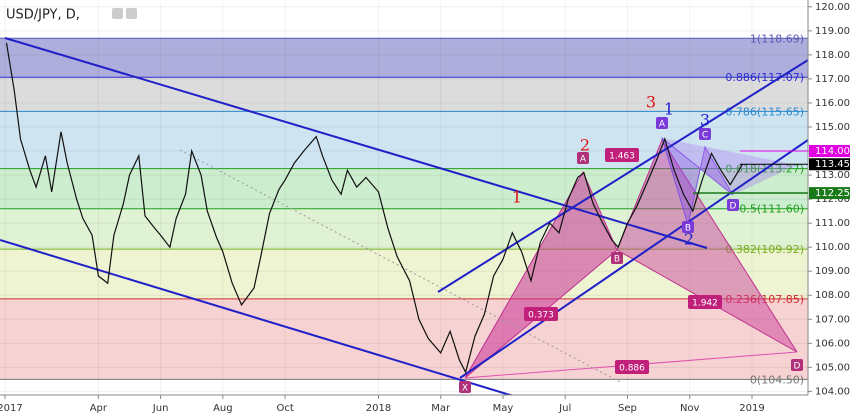 The width and height of the screenshot is (850, 417). I want to click on fib-label: 0.786(115.65), so click(764, 111).